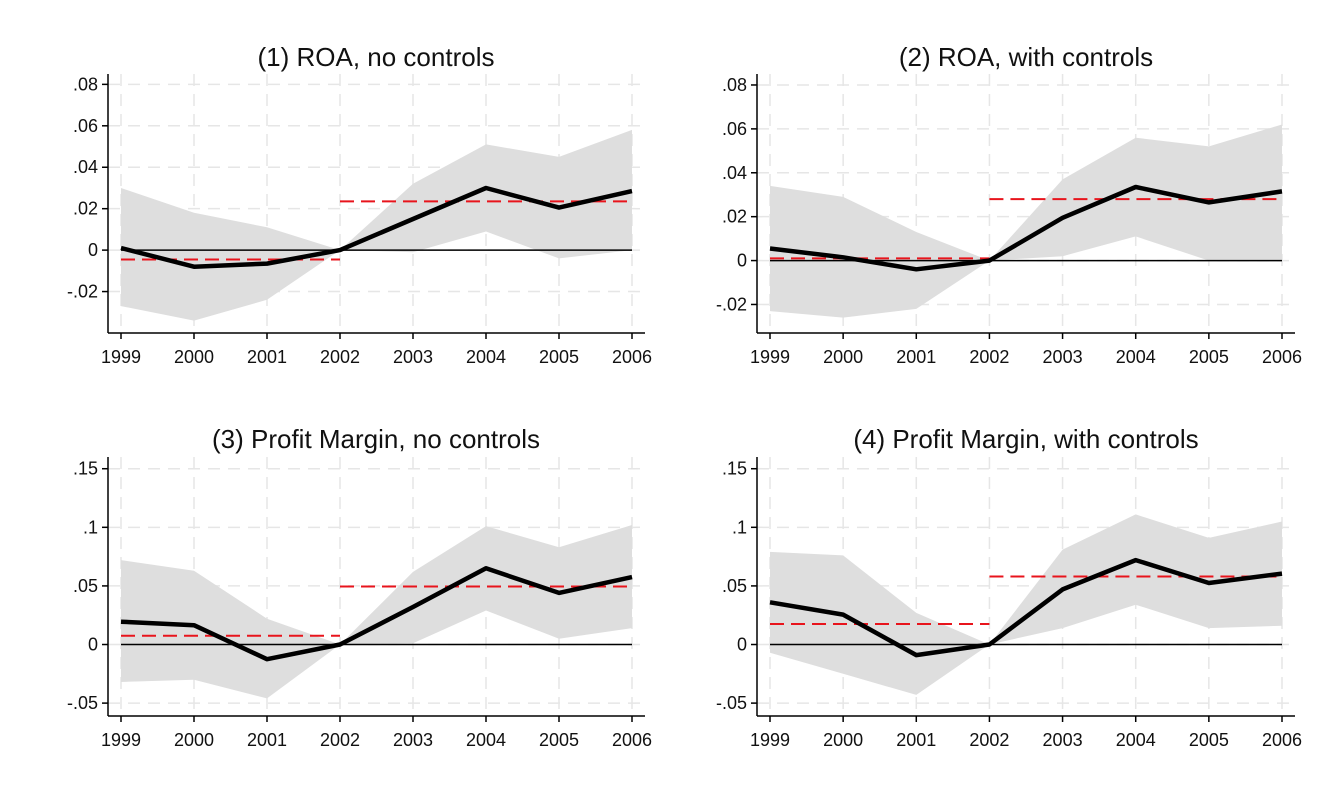  I want to click on panel-title: (2) ROA, with controls, so click(1026, 57).